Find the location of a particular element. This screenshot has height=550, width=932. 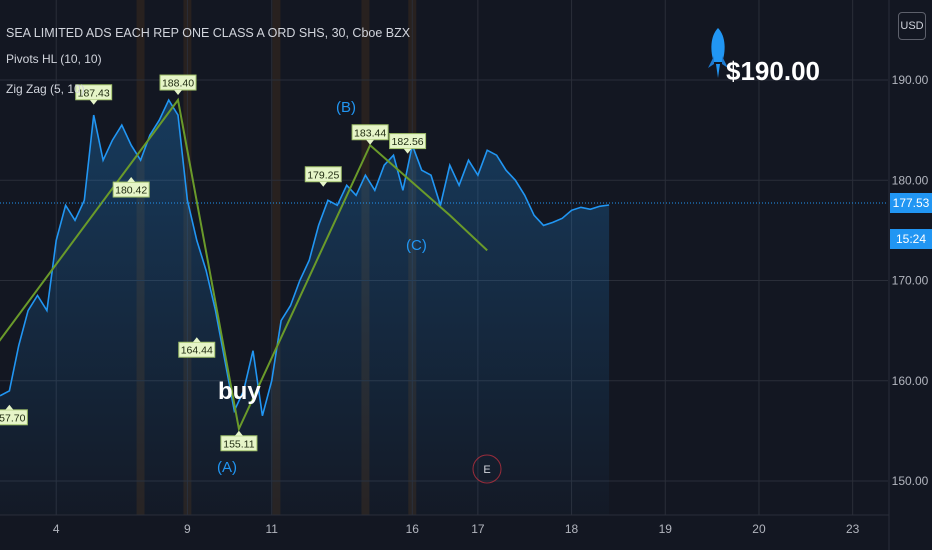

event-marker: E is located at coordinates (487, 469).